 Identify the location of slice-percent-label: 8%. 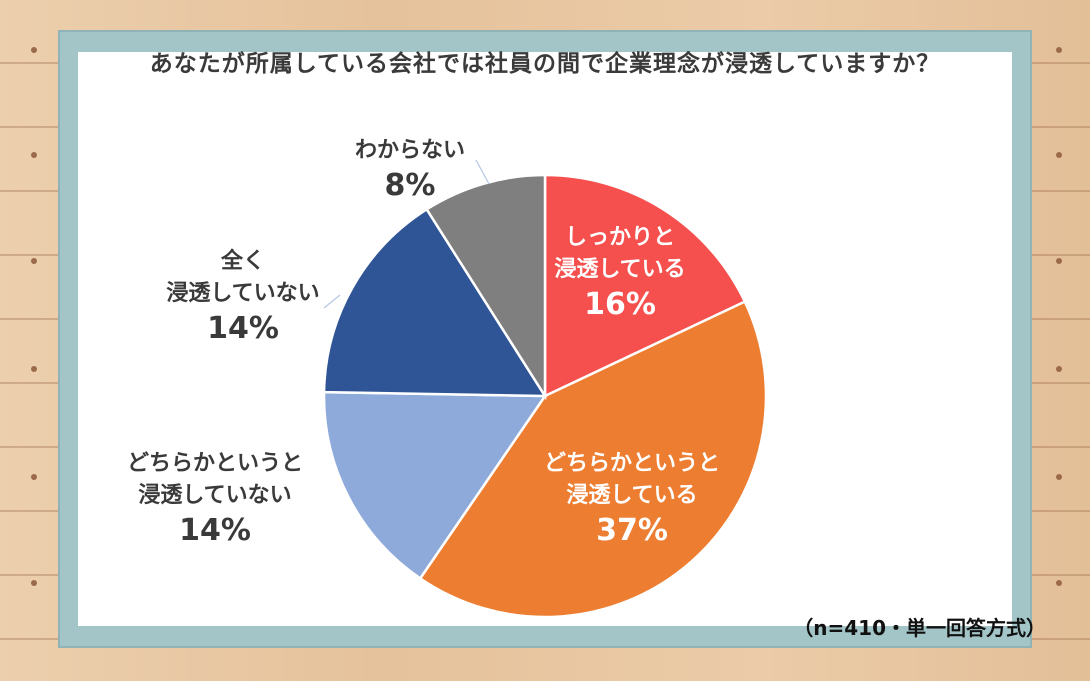
(410, 185).